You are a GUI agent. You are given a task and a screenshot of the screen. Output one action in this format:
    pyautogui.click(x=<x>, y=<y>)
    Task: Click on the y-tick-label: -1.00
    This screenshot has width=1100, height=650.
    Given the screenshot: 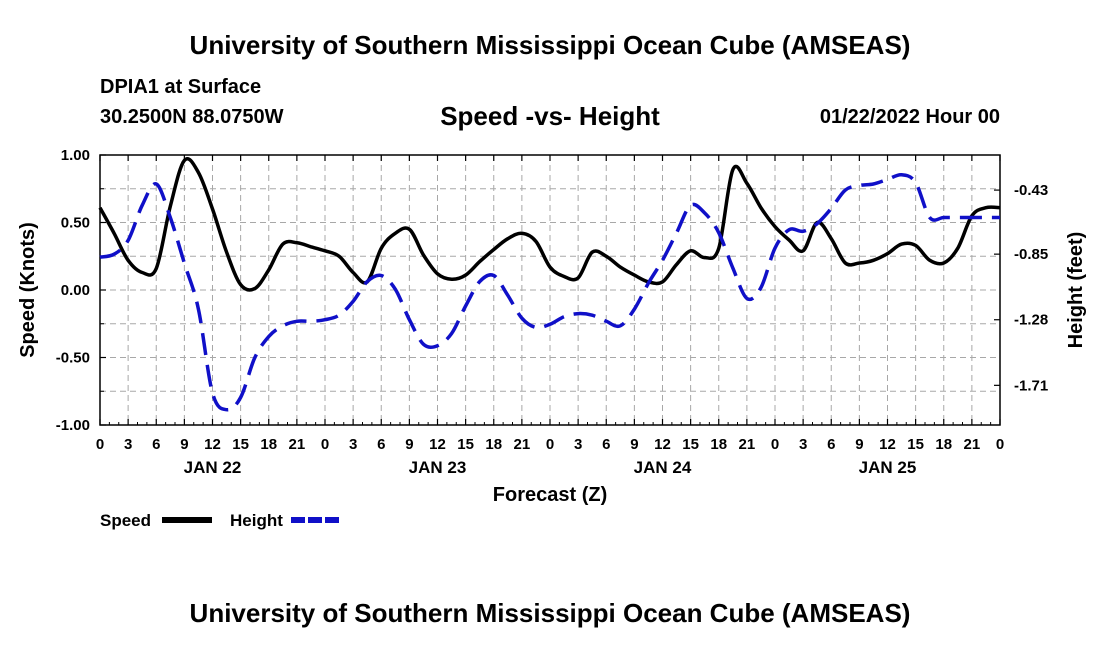 What is the action you would take?
    pyautogui.click(x=73, y=425)
    